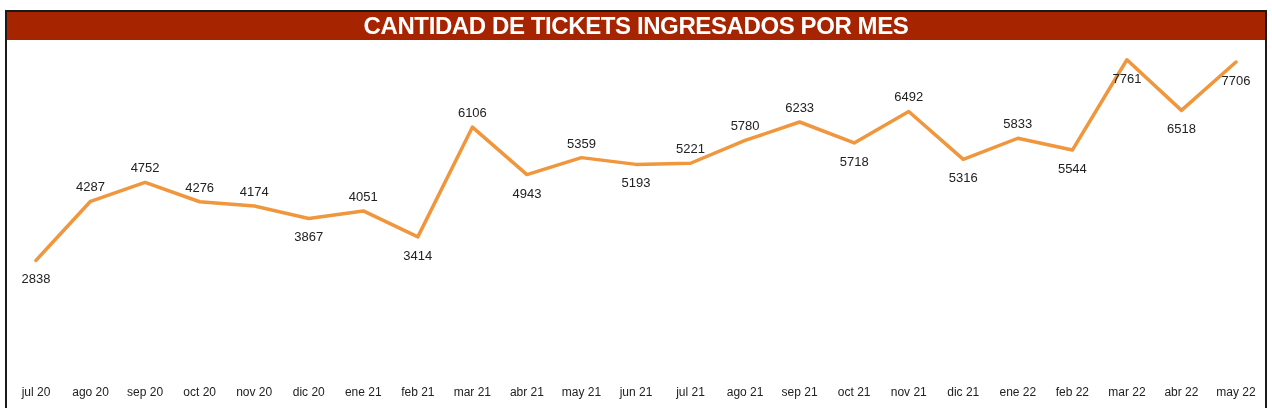 Image resolution: width=1272 pixels, height=408 pixels. Describe the element at coordinates (581, 392) in the screenshot. I see `x-tick-label: may 21` at that location.